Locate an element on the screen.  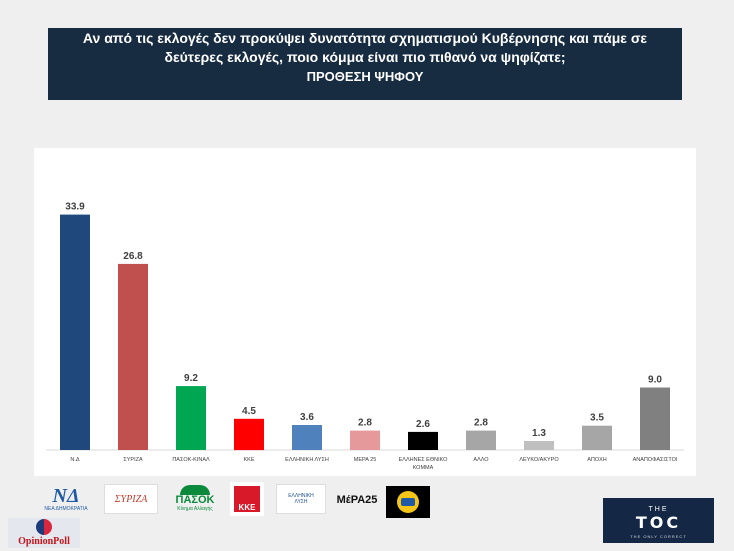
data-label: 2.6 is located at coordinates (423, 424).